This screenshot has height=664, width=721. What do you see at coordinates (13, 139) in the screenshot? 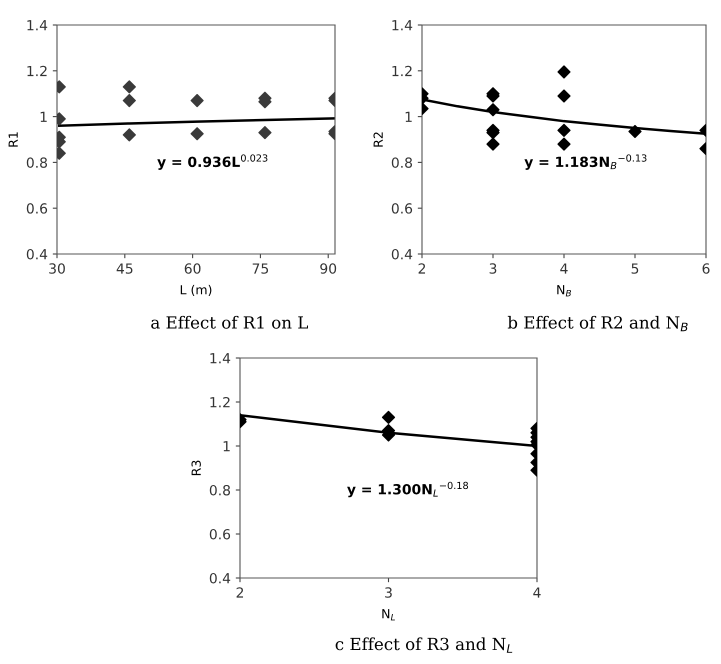
I see `y-axis-title: R1` at bounding box center [13, 139].